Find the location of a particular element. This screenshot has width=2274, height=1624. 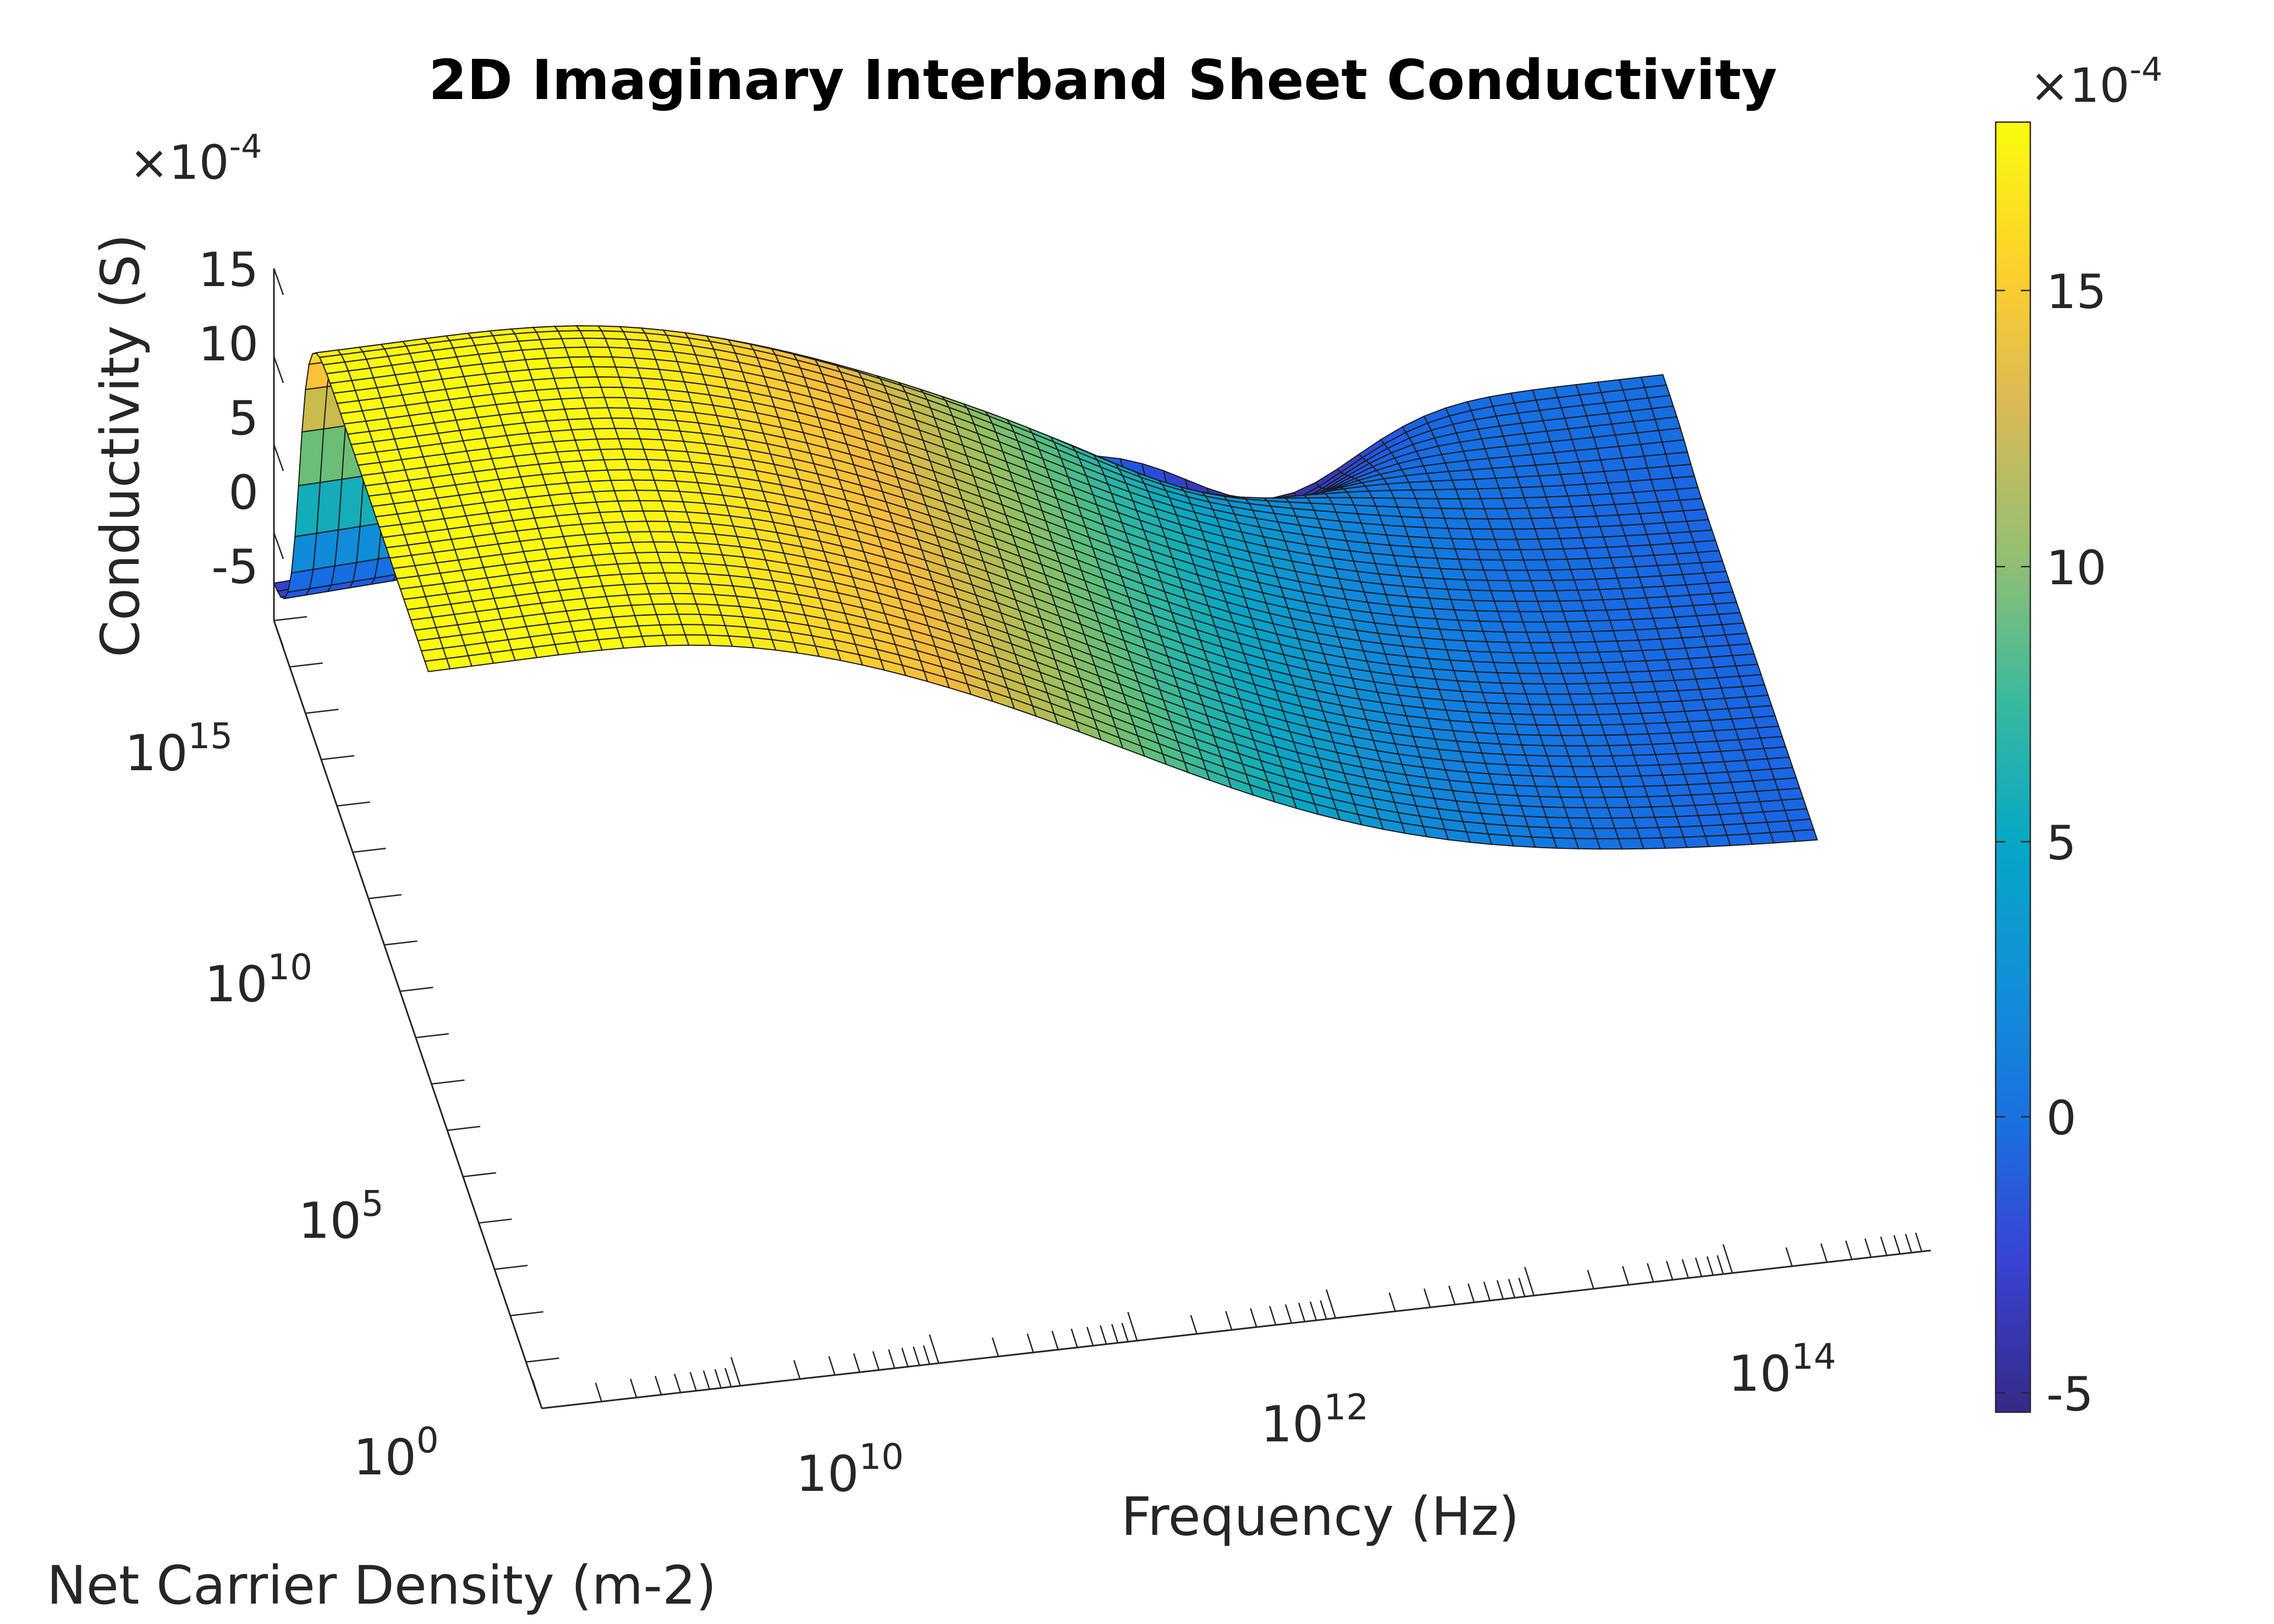

z-tick-label: 0 is located at coordinates (244, 492).